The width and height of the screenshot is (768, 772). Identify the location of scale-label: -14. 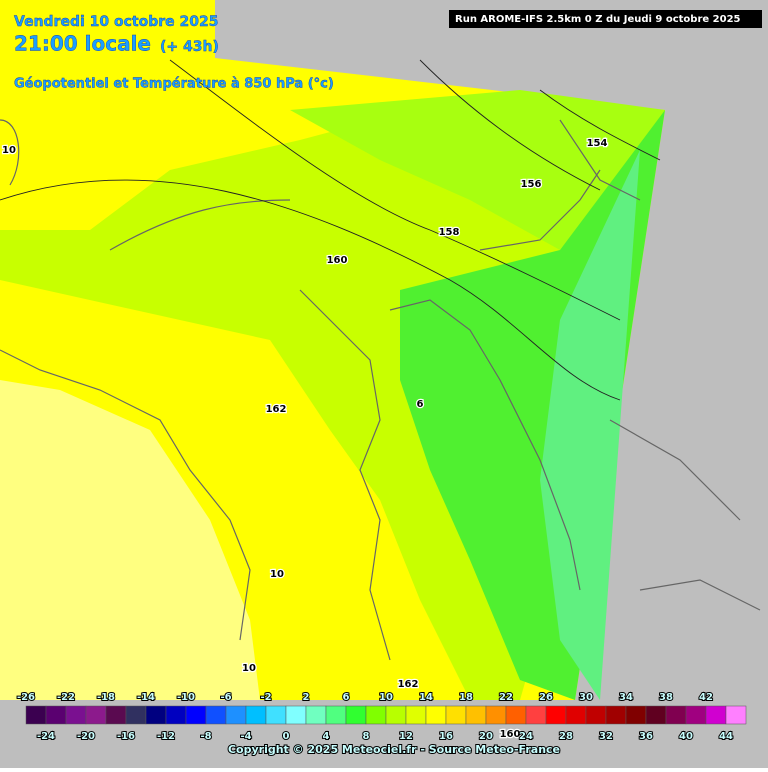
(146, 697).